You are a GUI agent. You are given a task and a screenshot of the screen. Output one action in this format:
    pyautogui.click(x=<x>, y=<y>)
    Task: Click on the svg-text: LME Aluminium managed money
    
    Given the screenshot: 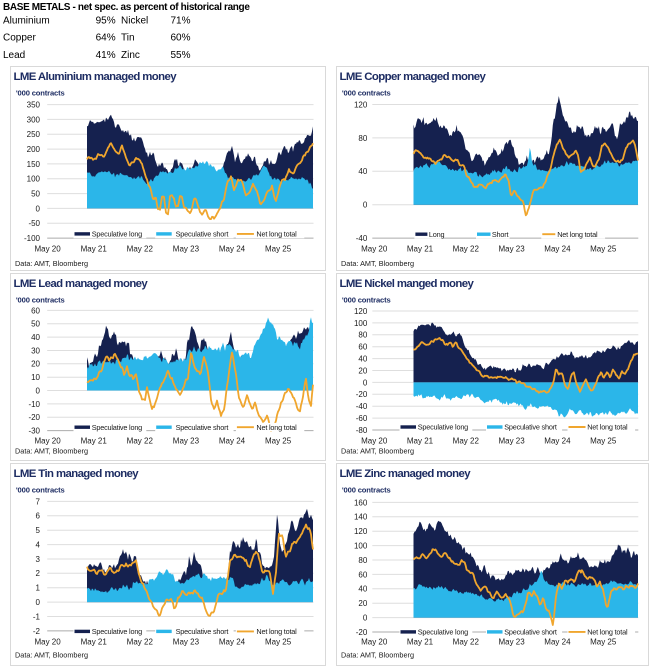 What is the action you would take?
    pyautogui.click(x=96, y=77)
    